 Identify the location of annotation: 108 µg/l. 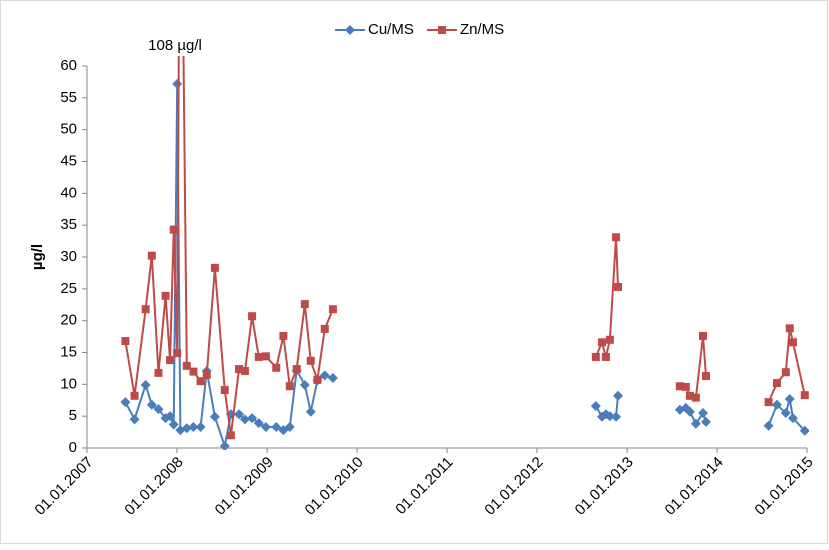
(175, 45).